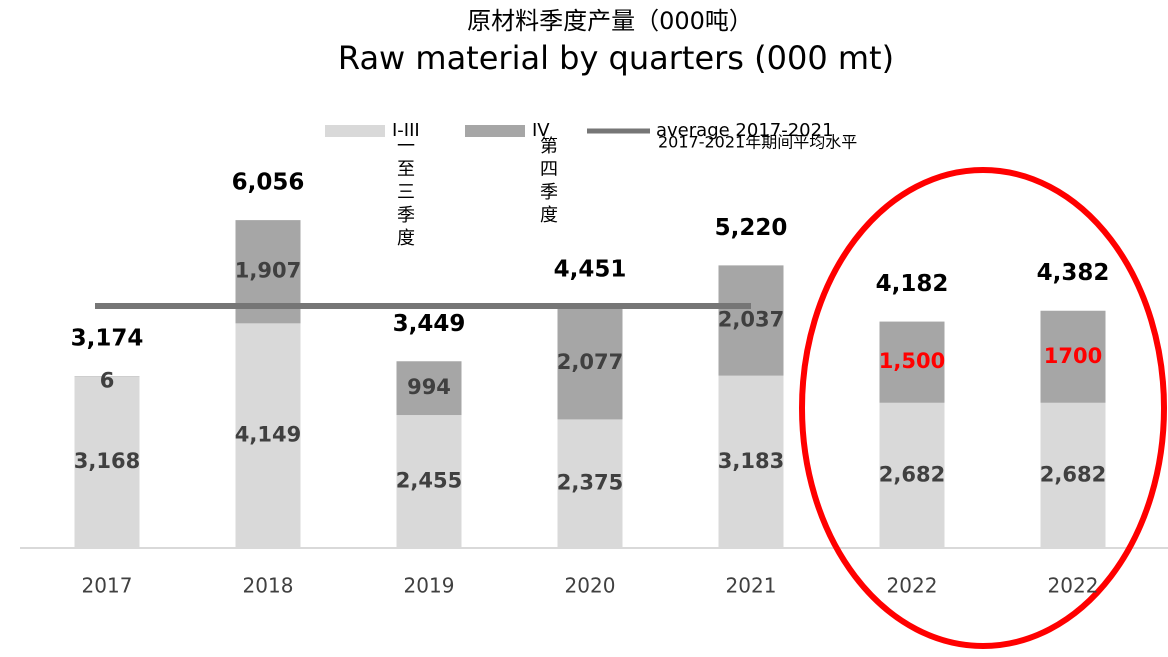 The width and height of the screenshot is (1168, 657). What do you see at coordinates (107, 339) in the screenshot?
I see `total-label: 3,174` at bounding box center [107, 339].